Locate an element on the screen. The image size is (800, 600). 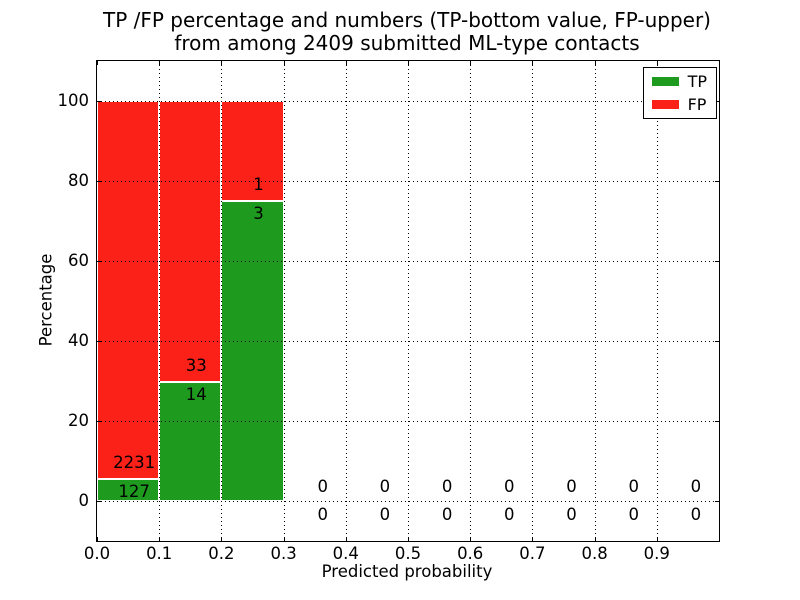
gridline-x-0.3 is located at coordinates (284, 301).